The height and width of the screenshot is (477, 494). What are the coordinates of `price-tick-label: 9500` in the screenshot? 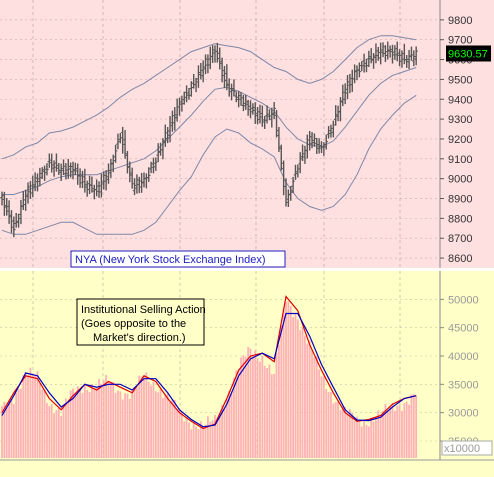 It's located at (460, 80).